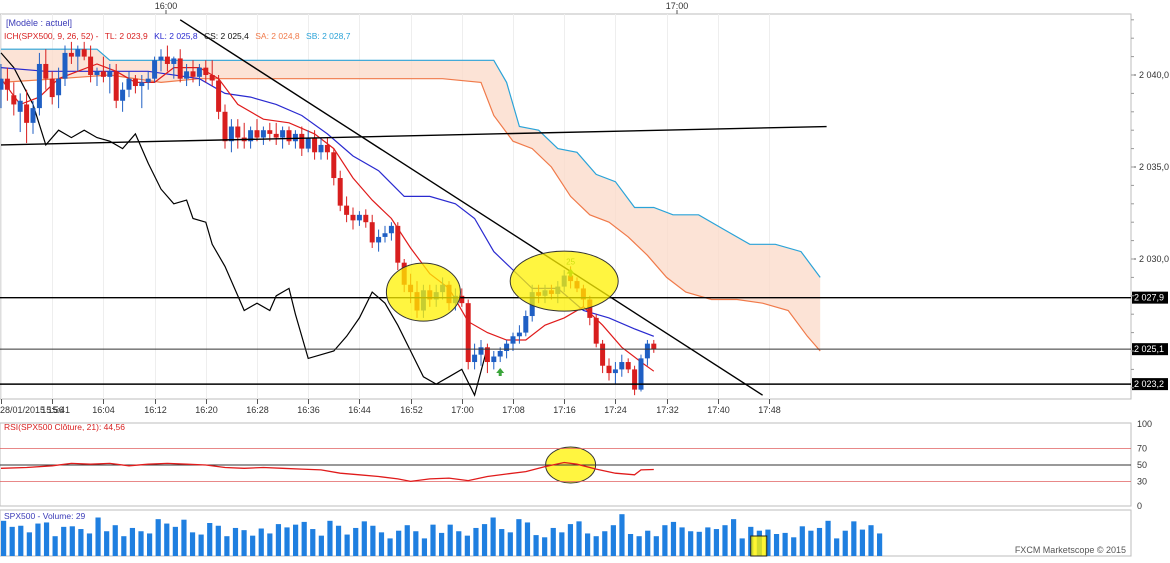 This screenshot has height=563, width=1170. What do you see at coordinates (413, 135) in the screenshot?
I see `trendline` at bounding box center [413, 135].